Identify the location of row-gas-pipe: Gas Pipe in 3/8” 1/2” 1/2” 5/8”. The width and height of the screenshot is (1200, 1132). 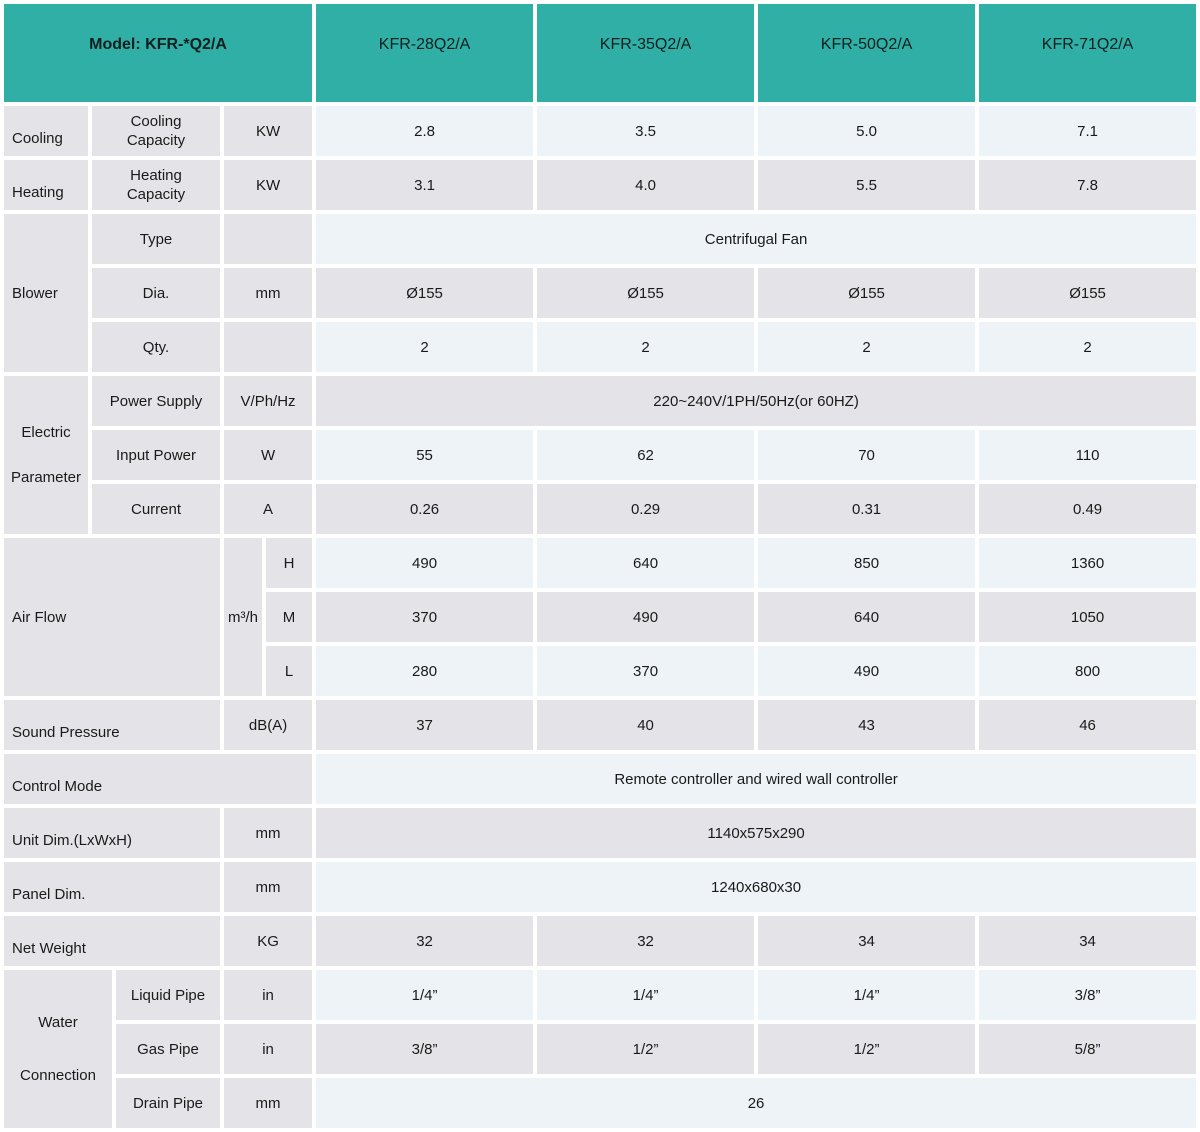
(600, 1049).